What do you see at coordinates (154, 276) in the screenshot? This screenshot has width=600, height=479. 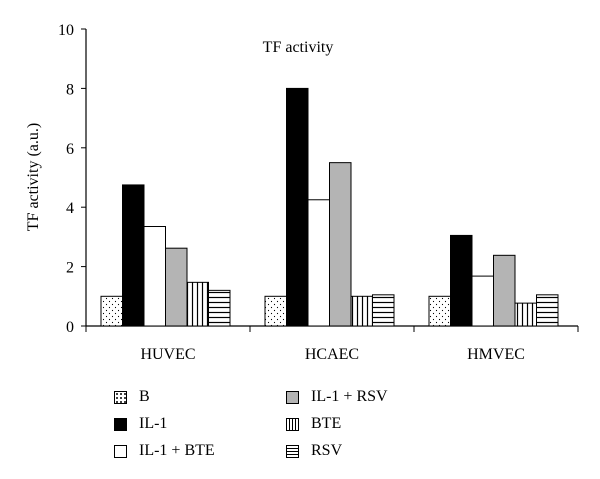 I see `bar-il-1-bte-huvec` at bounding box center [154, 276].